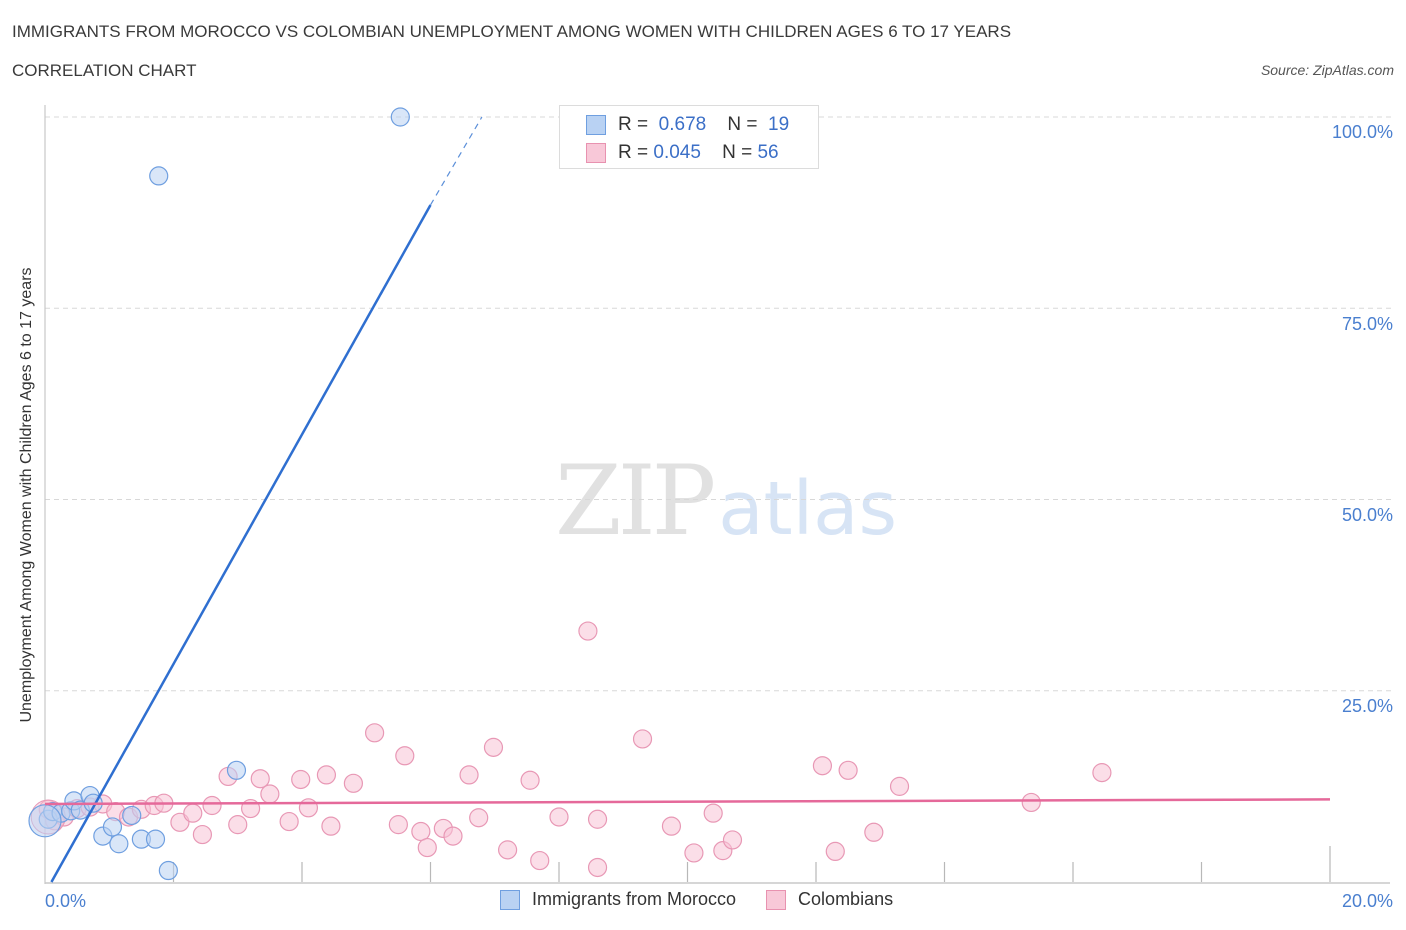 This screenshot has height=930, width=1406. I want to click on colombians-trendline, so click(687, 802).